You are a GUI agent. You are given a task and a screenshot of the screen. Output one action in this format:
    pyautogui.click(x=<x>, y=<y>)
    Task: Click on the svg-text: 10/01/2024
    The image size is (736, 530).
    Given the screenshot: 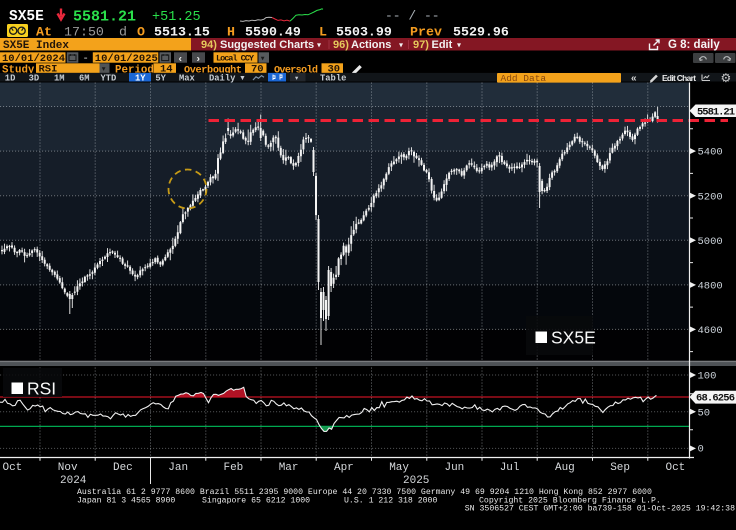 What is the action you would take?
    pyautogui.click(x=33, y=59)
    